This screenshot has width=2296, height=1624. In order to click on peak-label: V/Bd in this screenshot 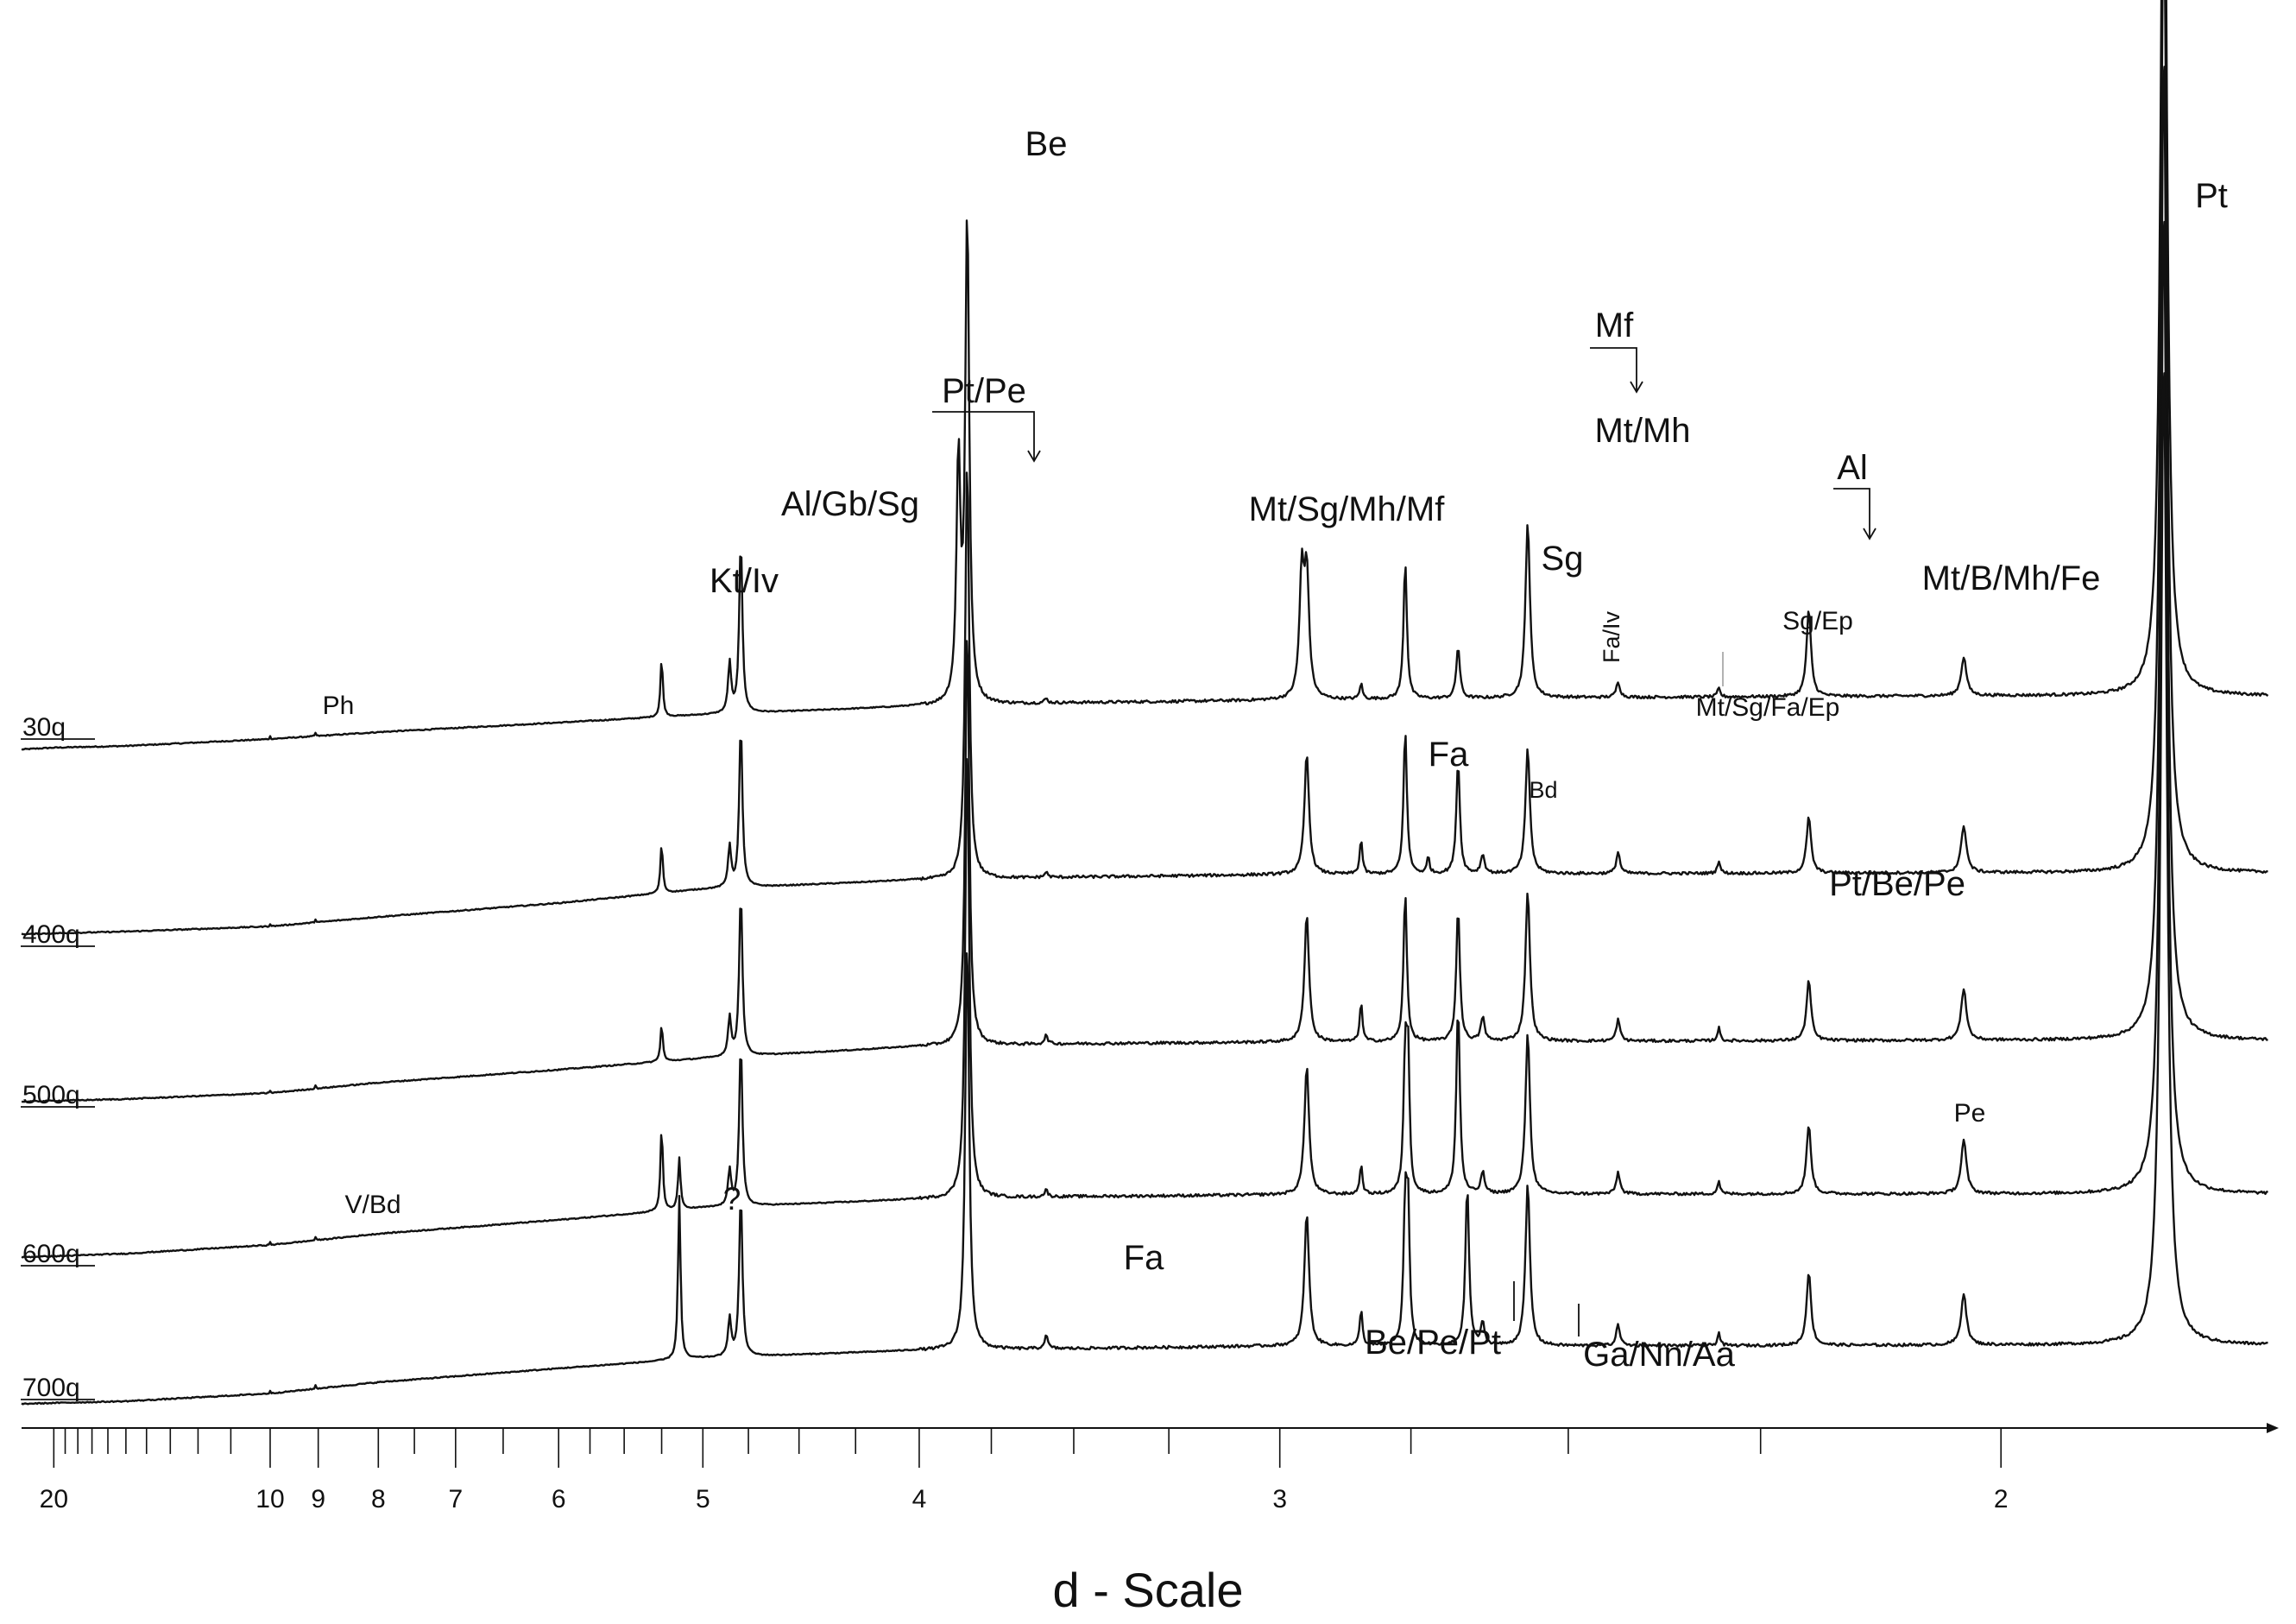, I will do `click(372, 1205)`.